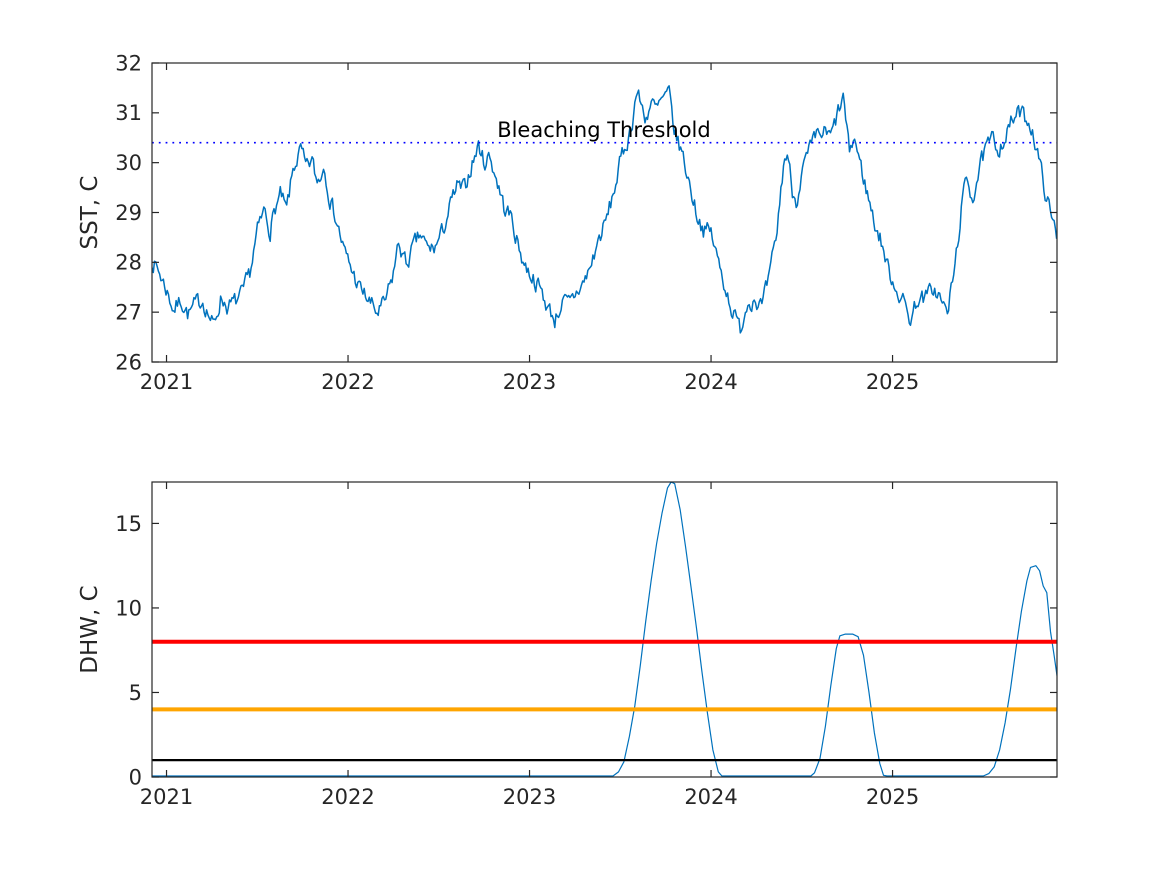 The width and height of the screenshot is (1167, 875). I want to click on y-tick-label: 31, so click(128, 113).